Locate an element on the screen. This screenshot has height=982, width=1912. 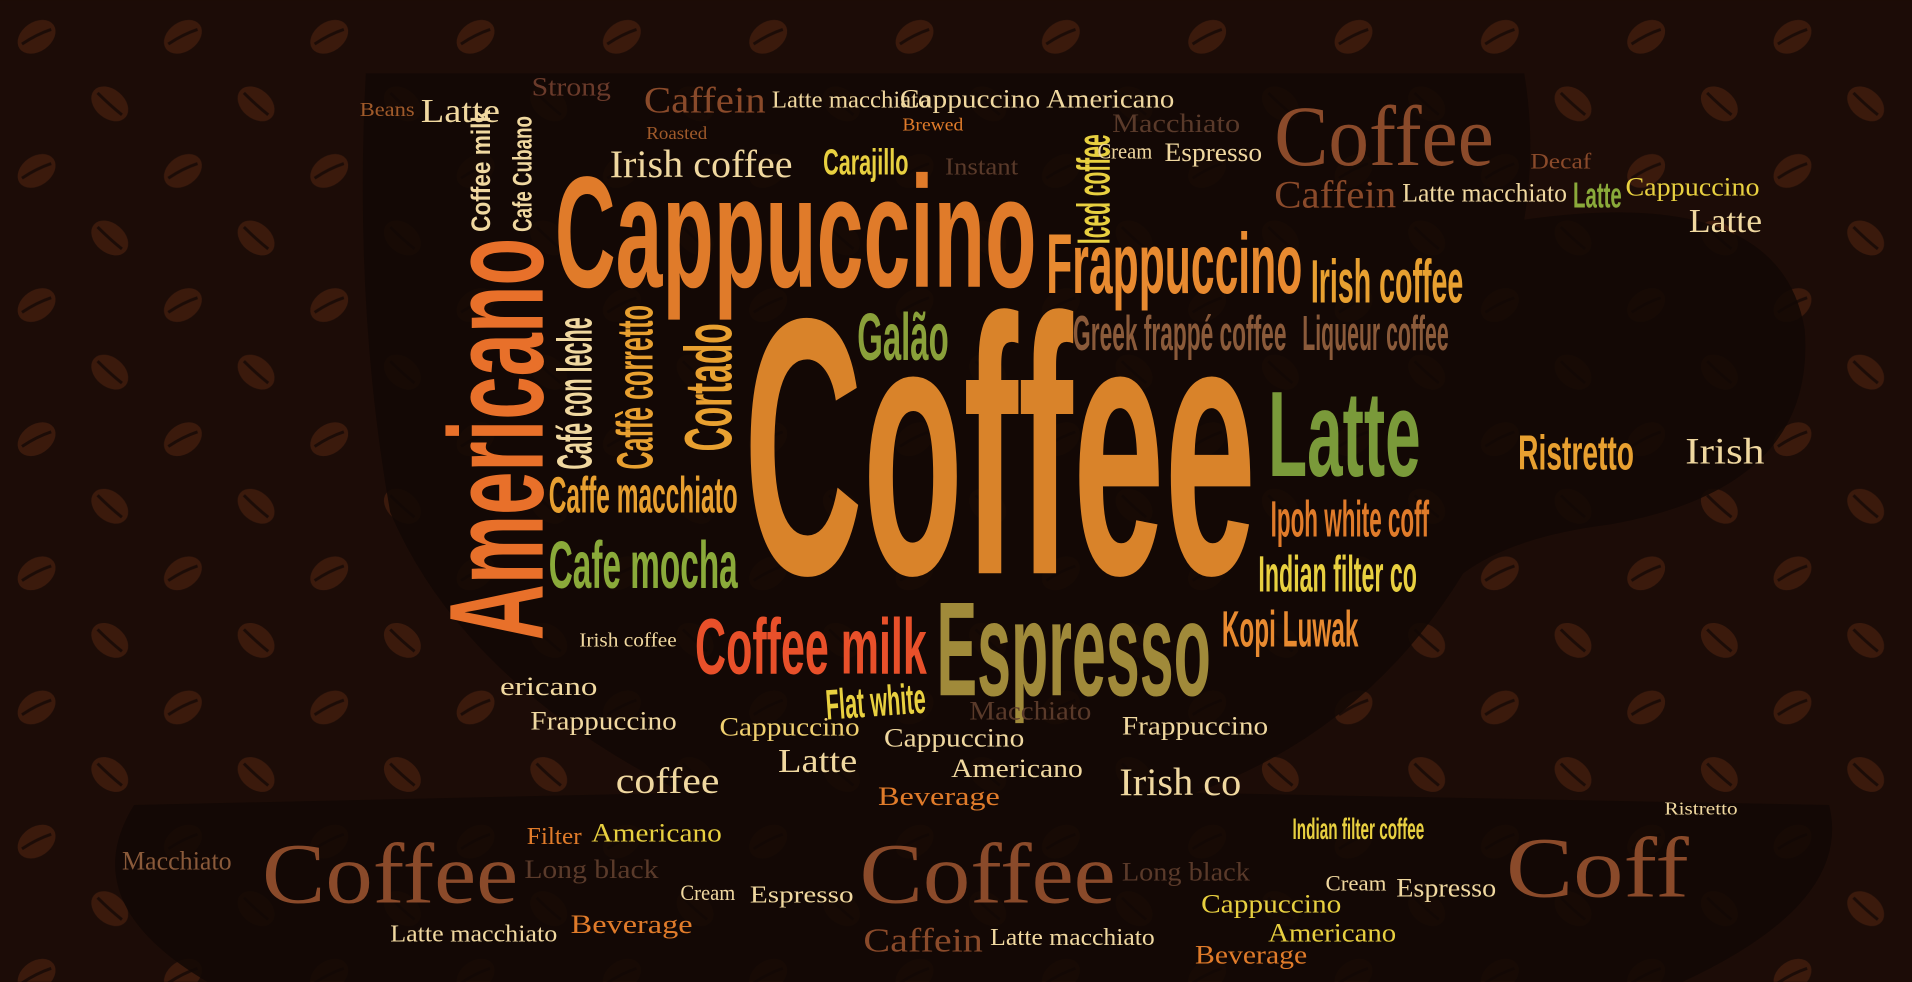
word: Liqueur coffee is located at coordinates (1375, 334).